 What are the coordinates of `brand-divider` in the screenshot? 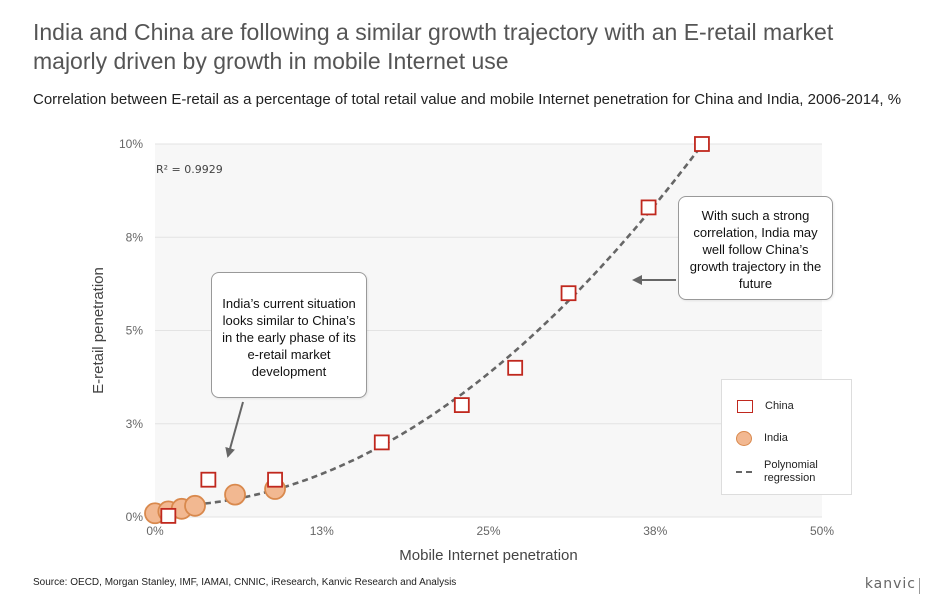 It's located at (919, 586).